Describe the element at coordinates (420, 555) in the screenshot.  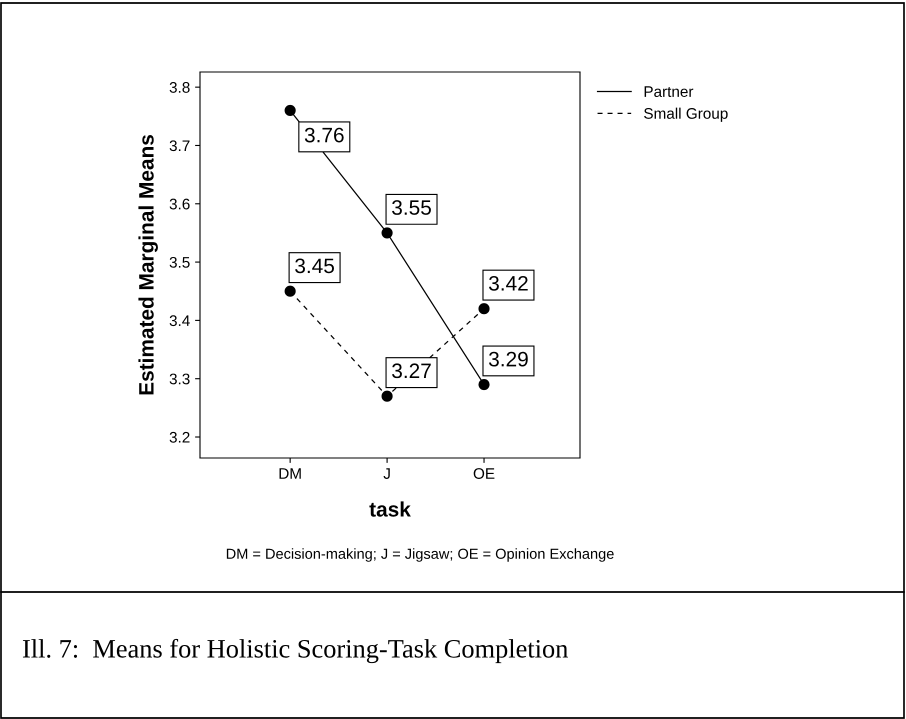
I see `text: DM = Decision-making; J = Jigsaw; OE = Opinion Exchange` at that location.